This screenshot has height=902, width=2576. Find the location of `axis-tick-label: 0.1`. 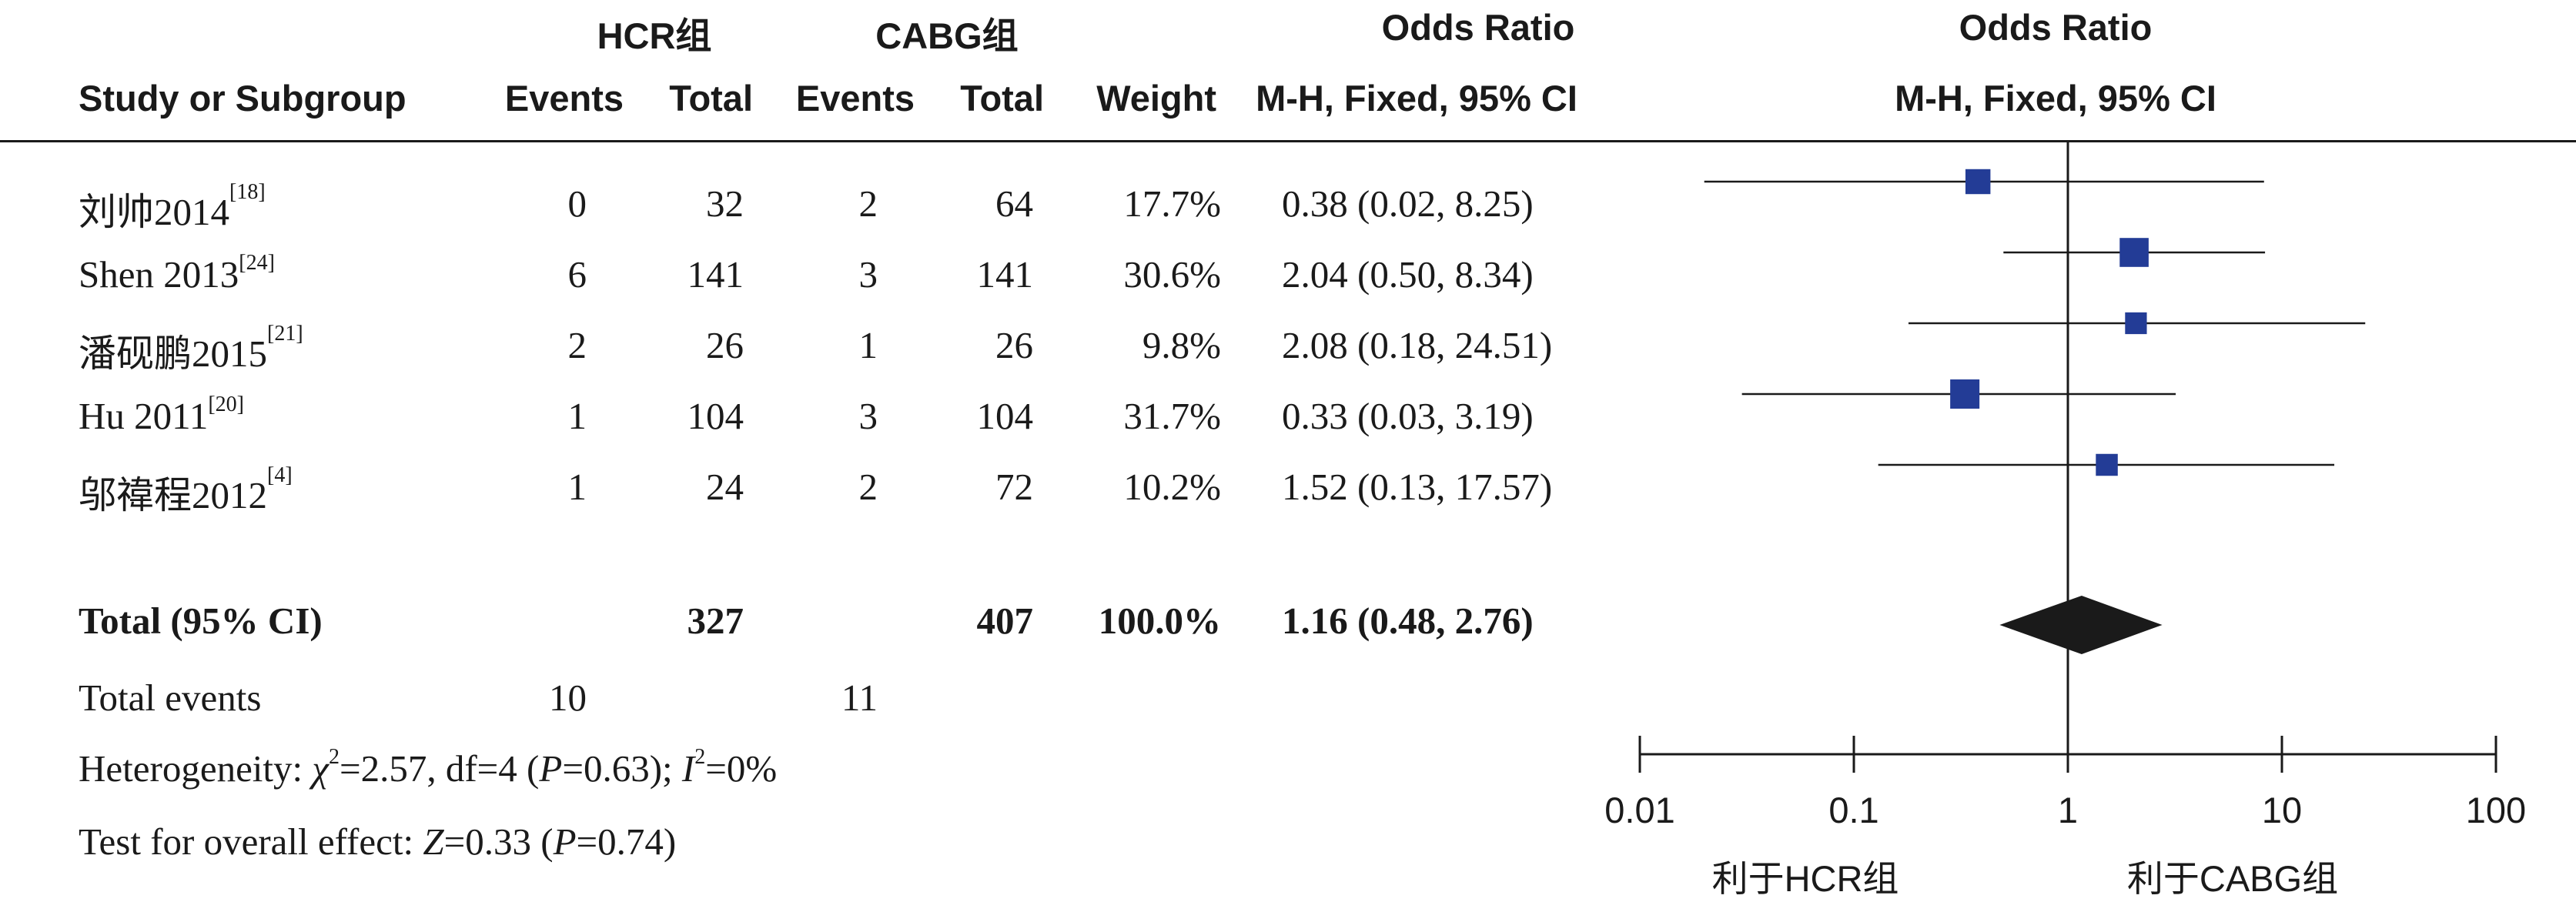

axis-tick-label: 0.1 is located at coordinates (1853, 810).